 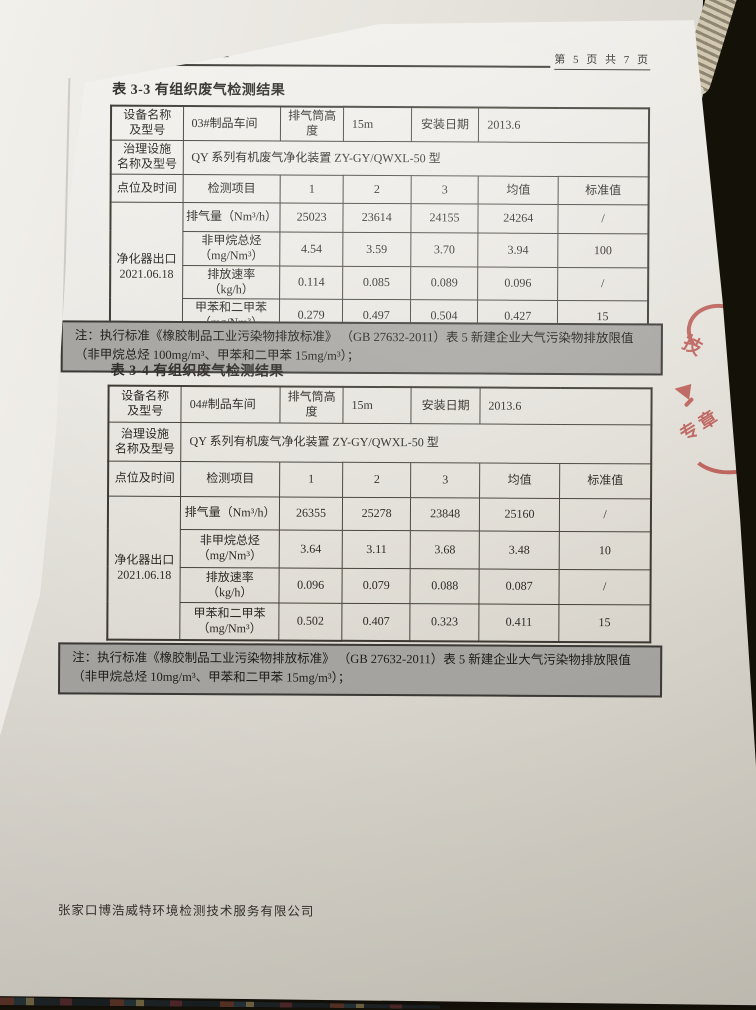 I want to click on table-row: 排放速率 （kg/h） 0.096 0.079 0.088 0.087 /, so click(x=378, y=586).